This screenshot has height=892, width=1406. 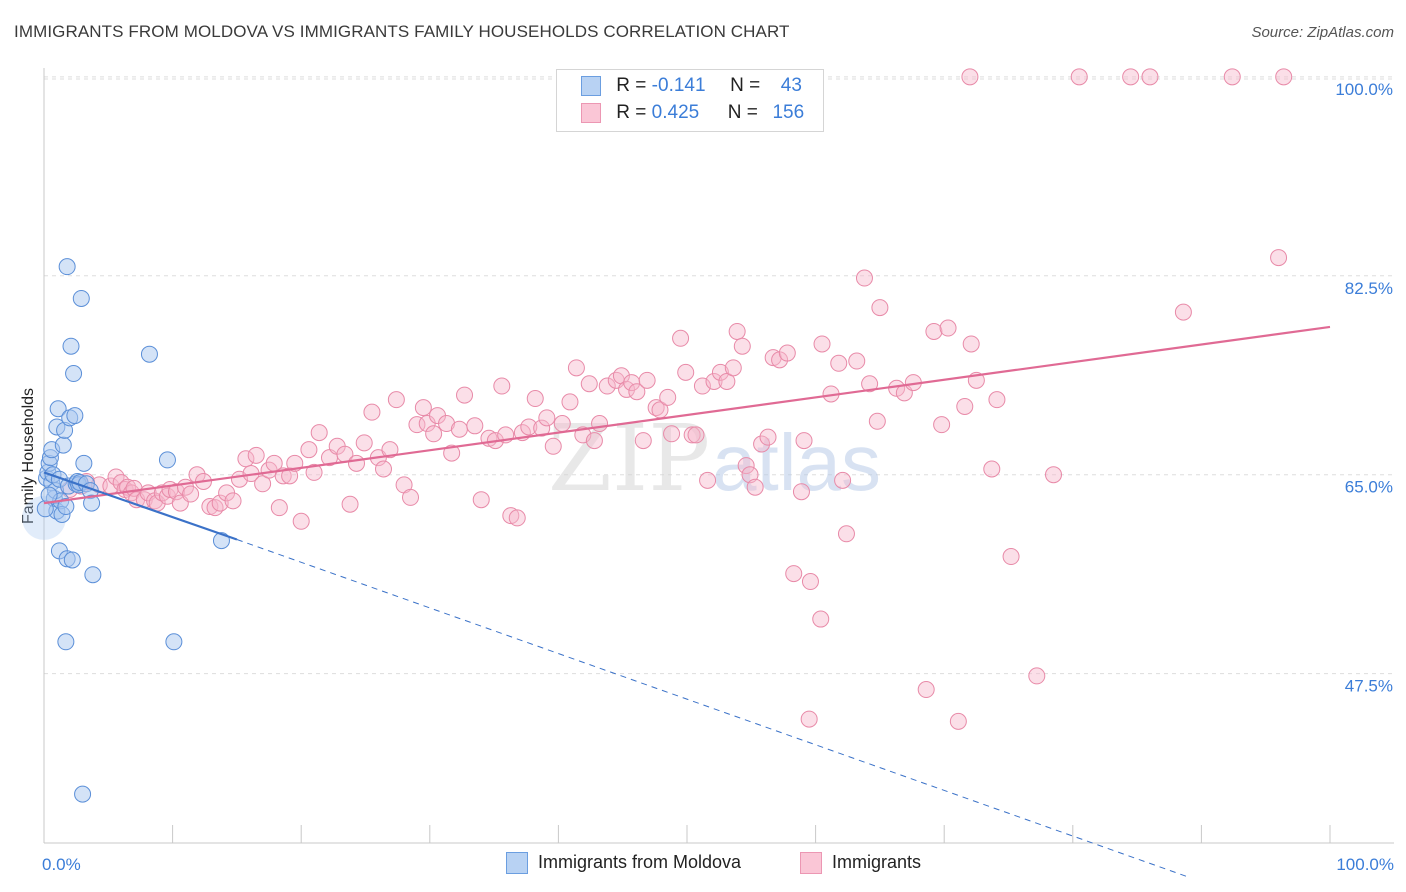 I want to click on bottom-legend-moldova: Immigrants from Moldova, so click(x=624, y=863).